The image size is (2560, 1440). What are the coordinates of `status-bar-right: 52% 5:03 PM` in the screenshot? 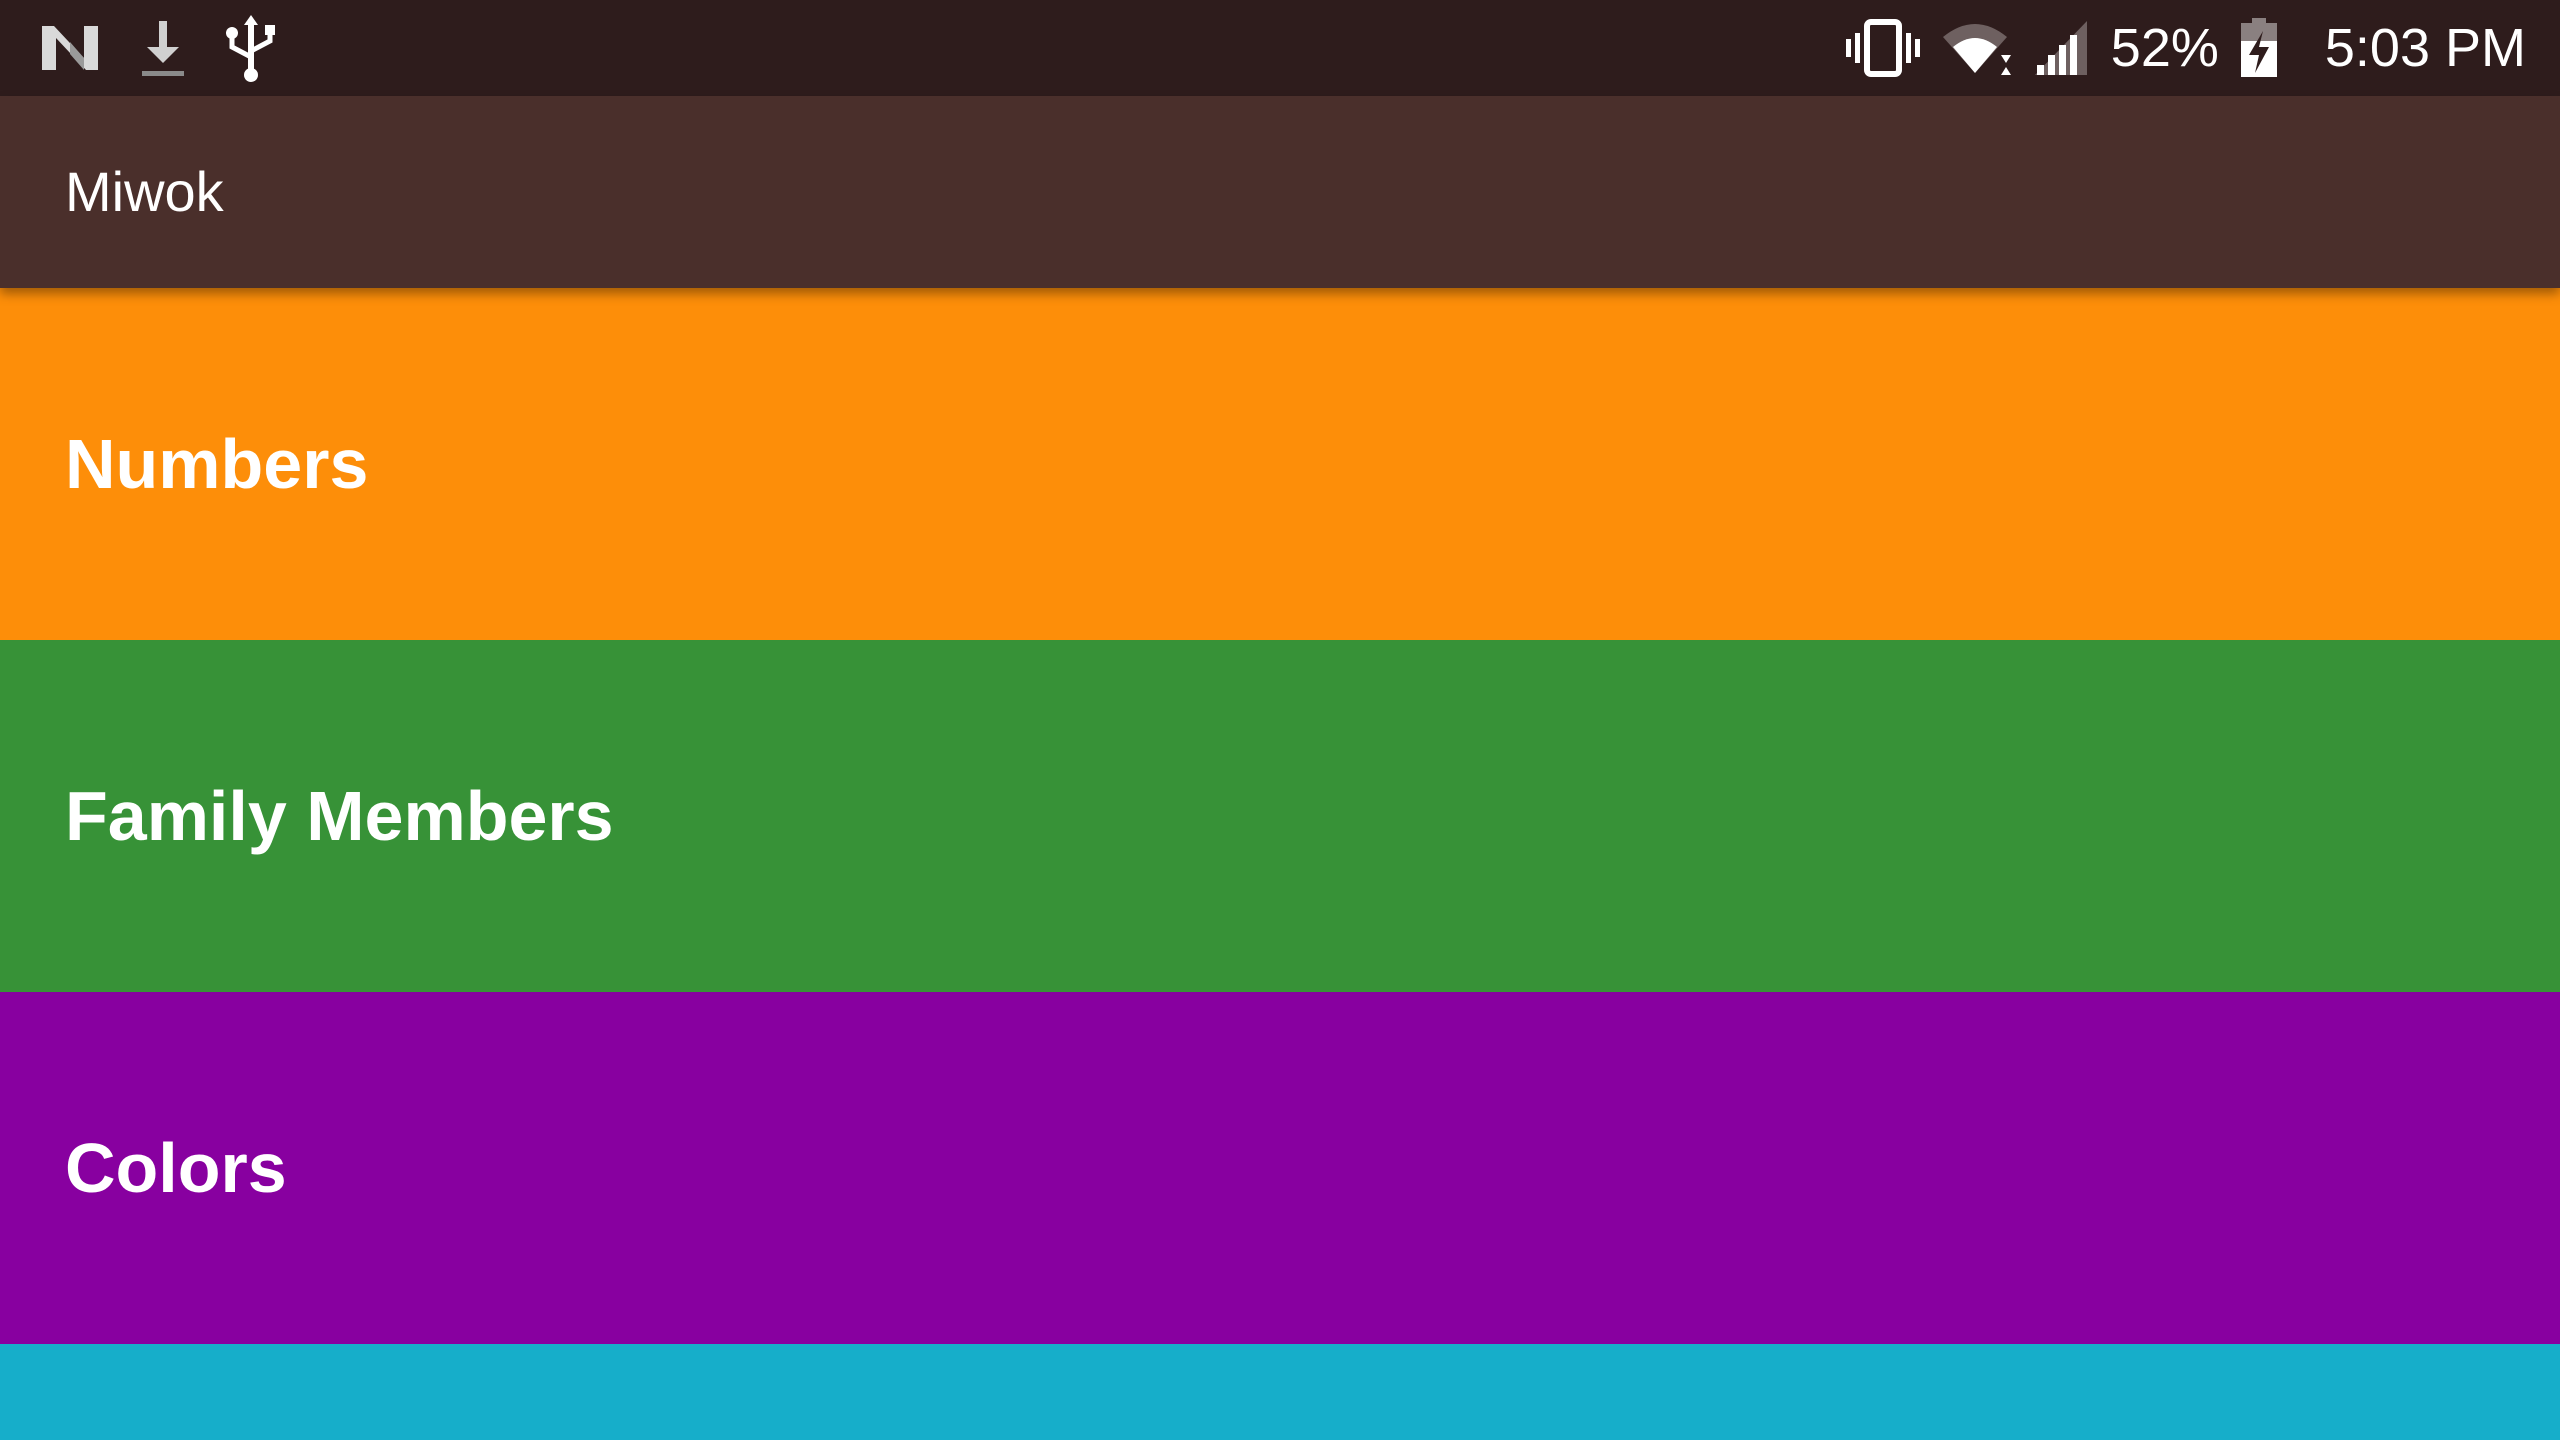 It's located at (2185, 48).